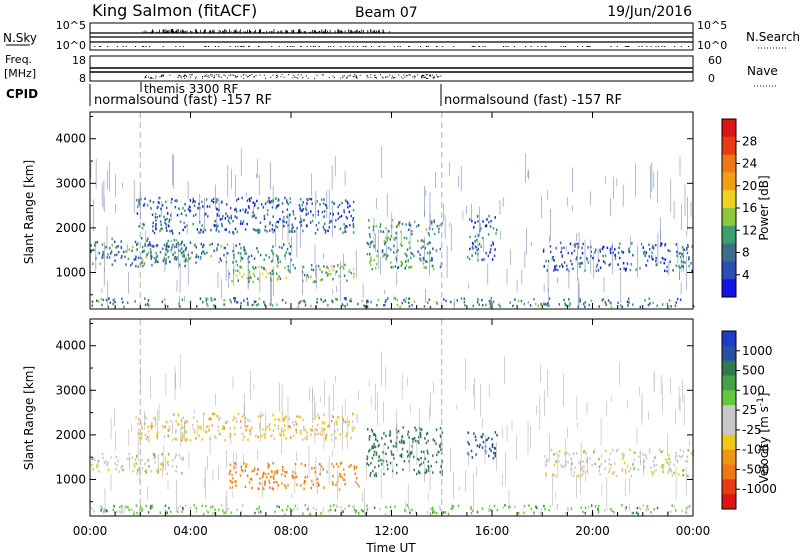  I want to click on colorbar-swatch, so click(729, 413).